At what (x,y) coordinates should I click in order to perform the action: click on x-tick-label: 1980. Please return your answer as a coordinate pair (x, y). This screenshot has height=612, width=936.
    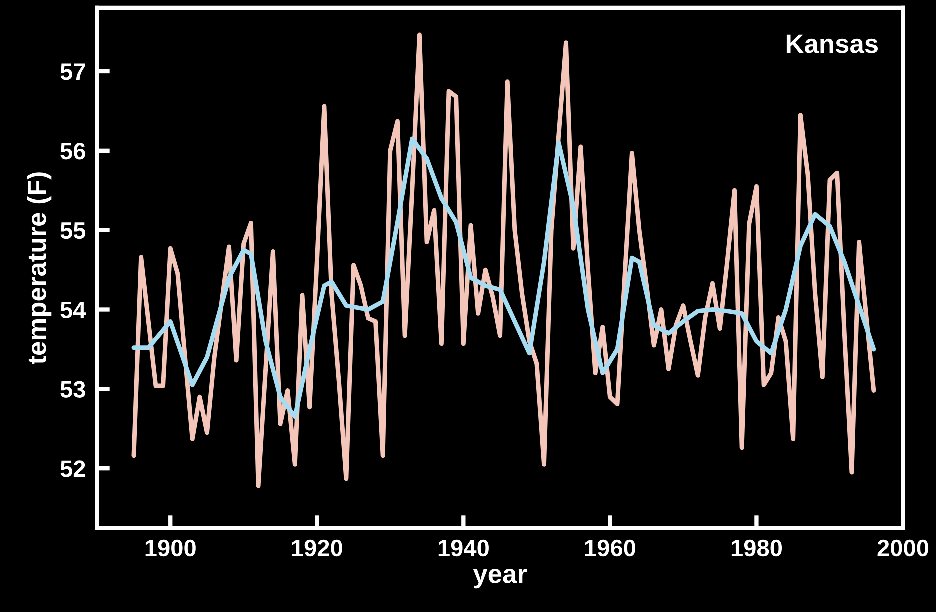
    Looking at the image, I should click on (757, 548).